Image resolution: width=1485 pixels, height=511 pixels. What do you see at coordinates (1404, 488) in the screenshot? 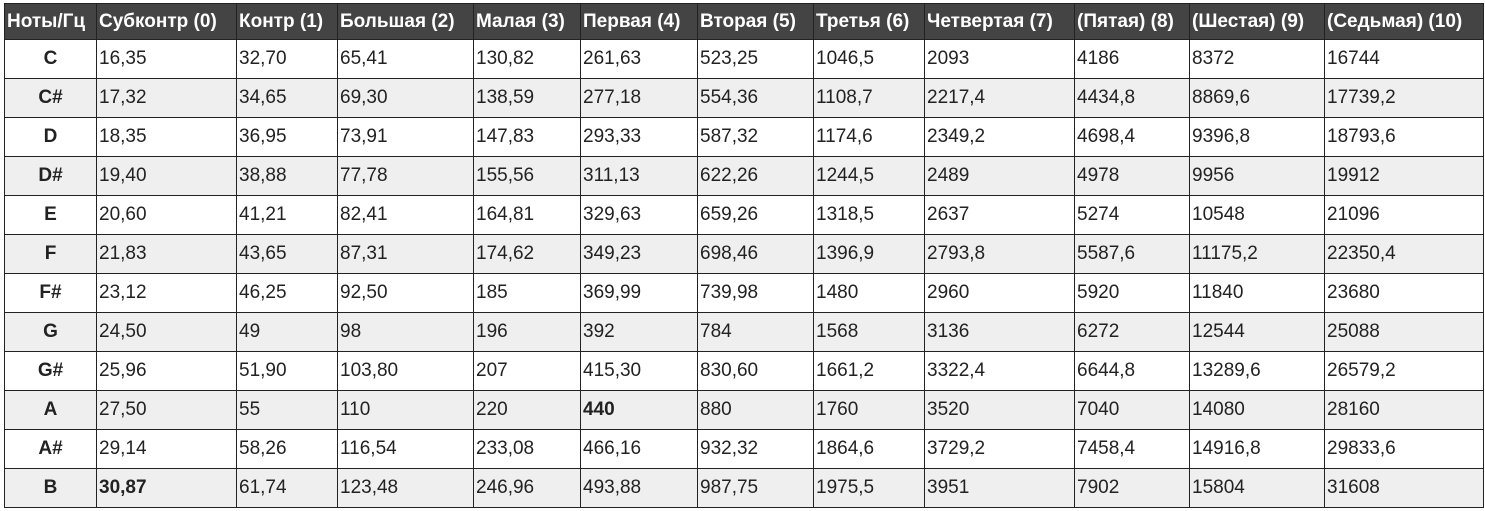
I see `frequency-cell: 31608` at bounding box center [1404, 488].